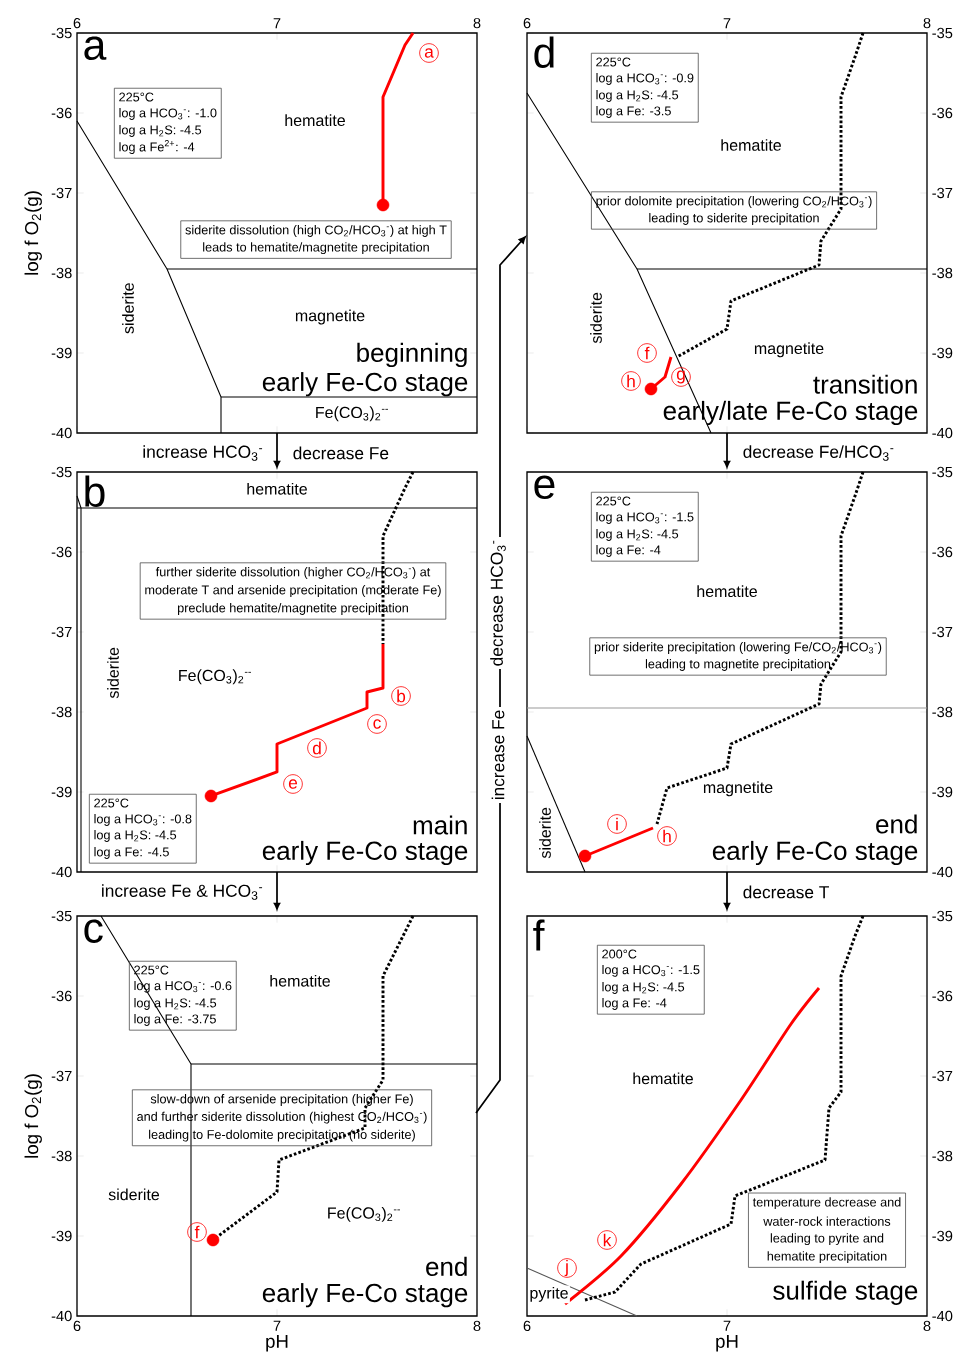  What do you see at coordinates (927, 23) in the screenshot?
I see `x-tick-label: 8` at bounding box center [927, 23].